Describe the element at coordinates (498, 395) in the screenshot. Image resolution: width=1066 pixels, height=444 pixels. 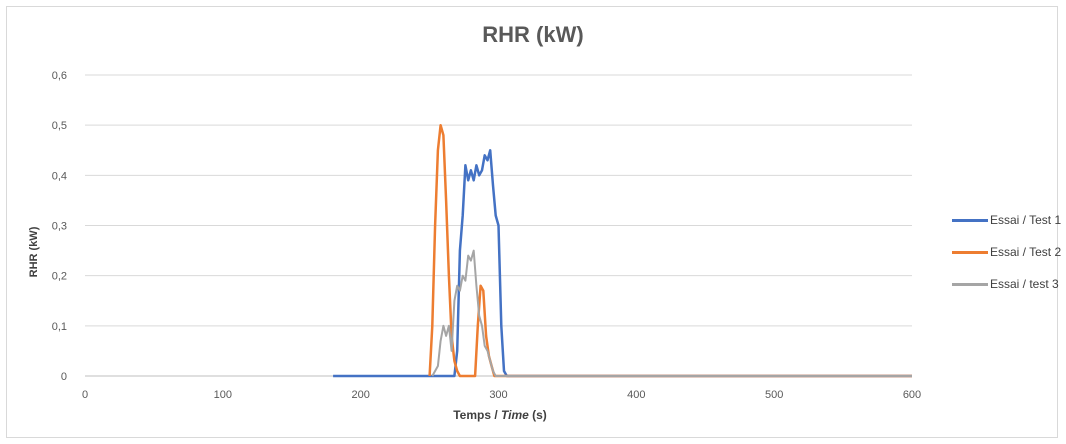
I see `x-tick-label: 300` at that location.